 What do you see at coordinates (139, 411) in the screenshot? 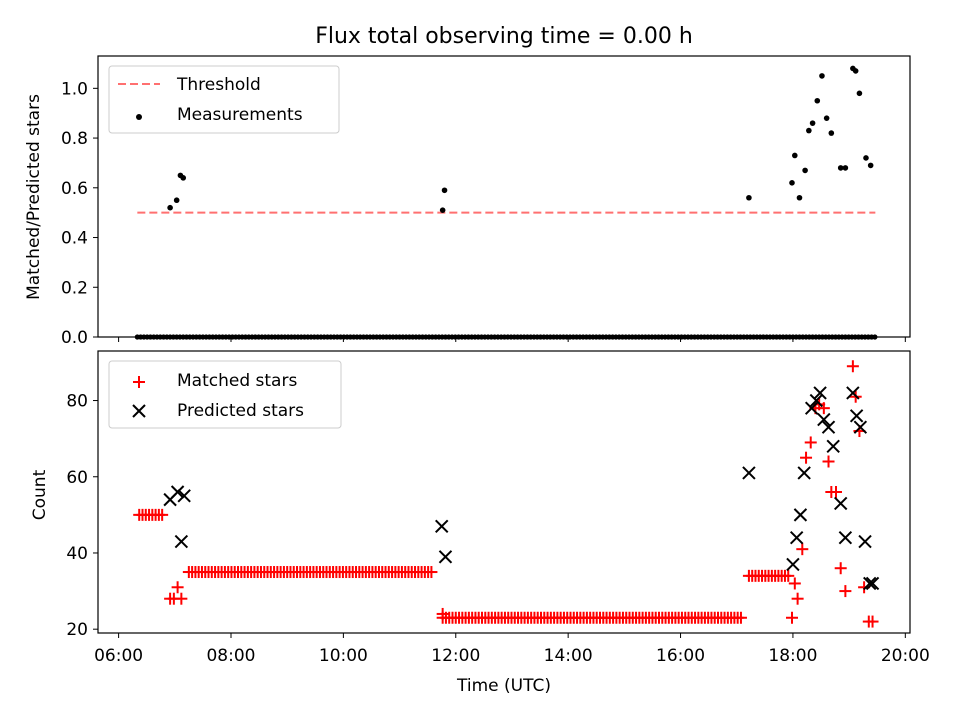
I see `predicted-legend-swatch` at bounding box center [139, 411].